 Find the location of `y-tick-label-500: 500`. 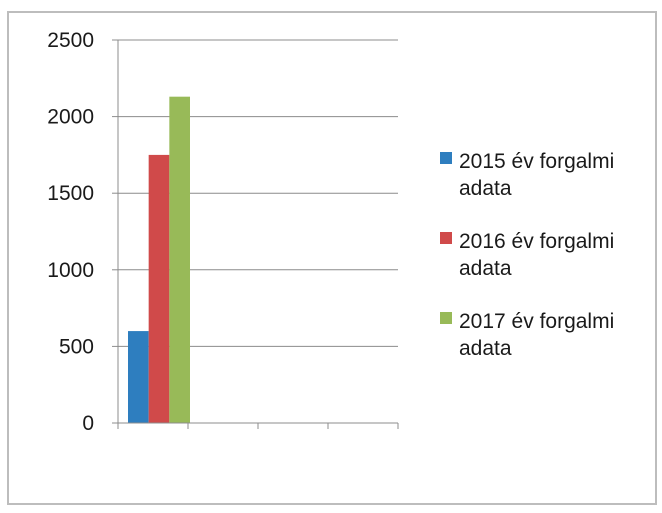

y-tick-label-500: 500 is located at coordinates (76, 346).